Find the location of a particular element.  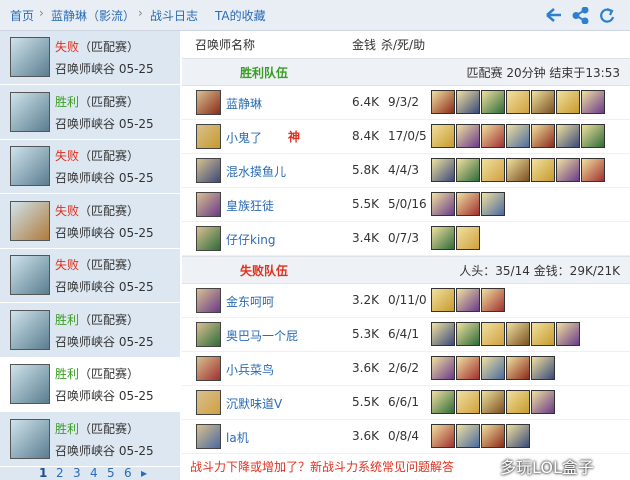

player-kda: 2/6/2 is located at coordinates (403, 368).